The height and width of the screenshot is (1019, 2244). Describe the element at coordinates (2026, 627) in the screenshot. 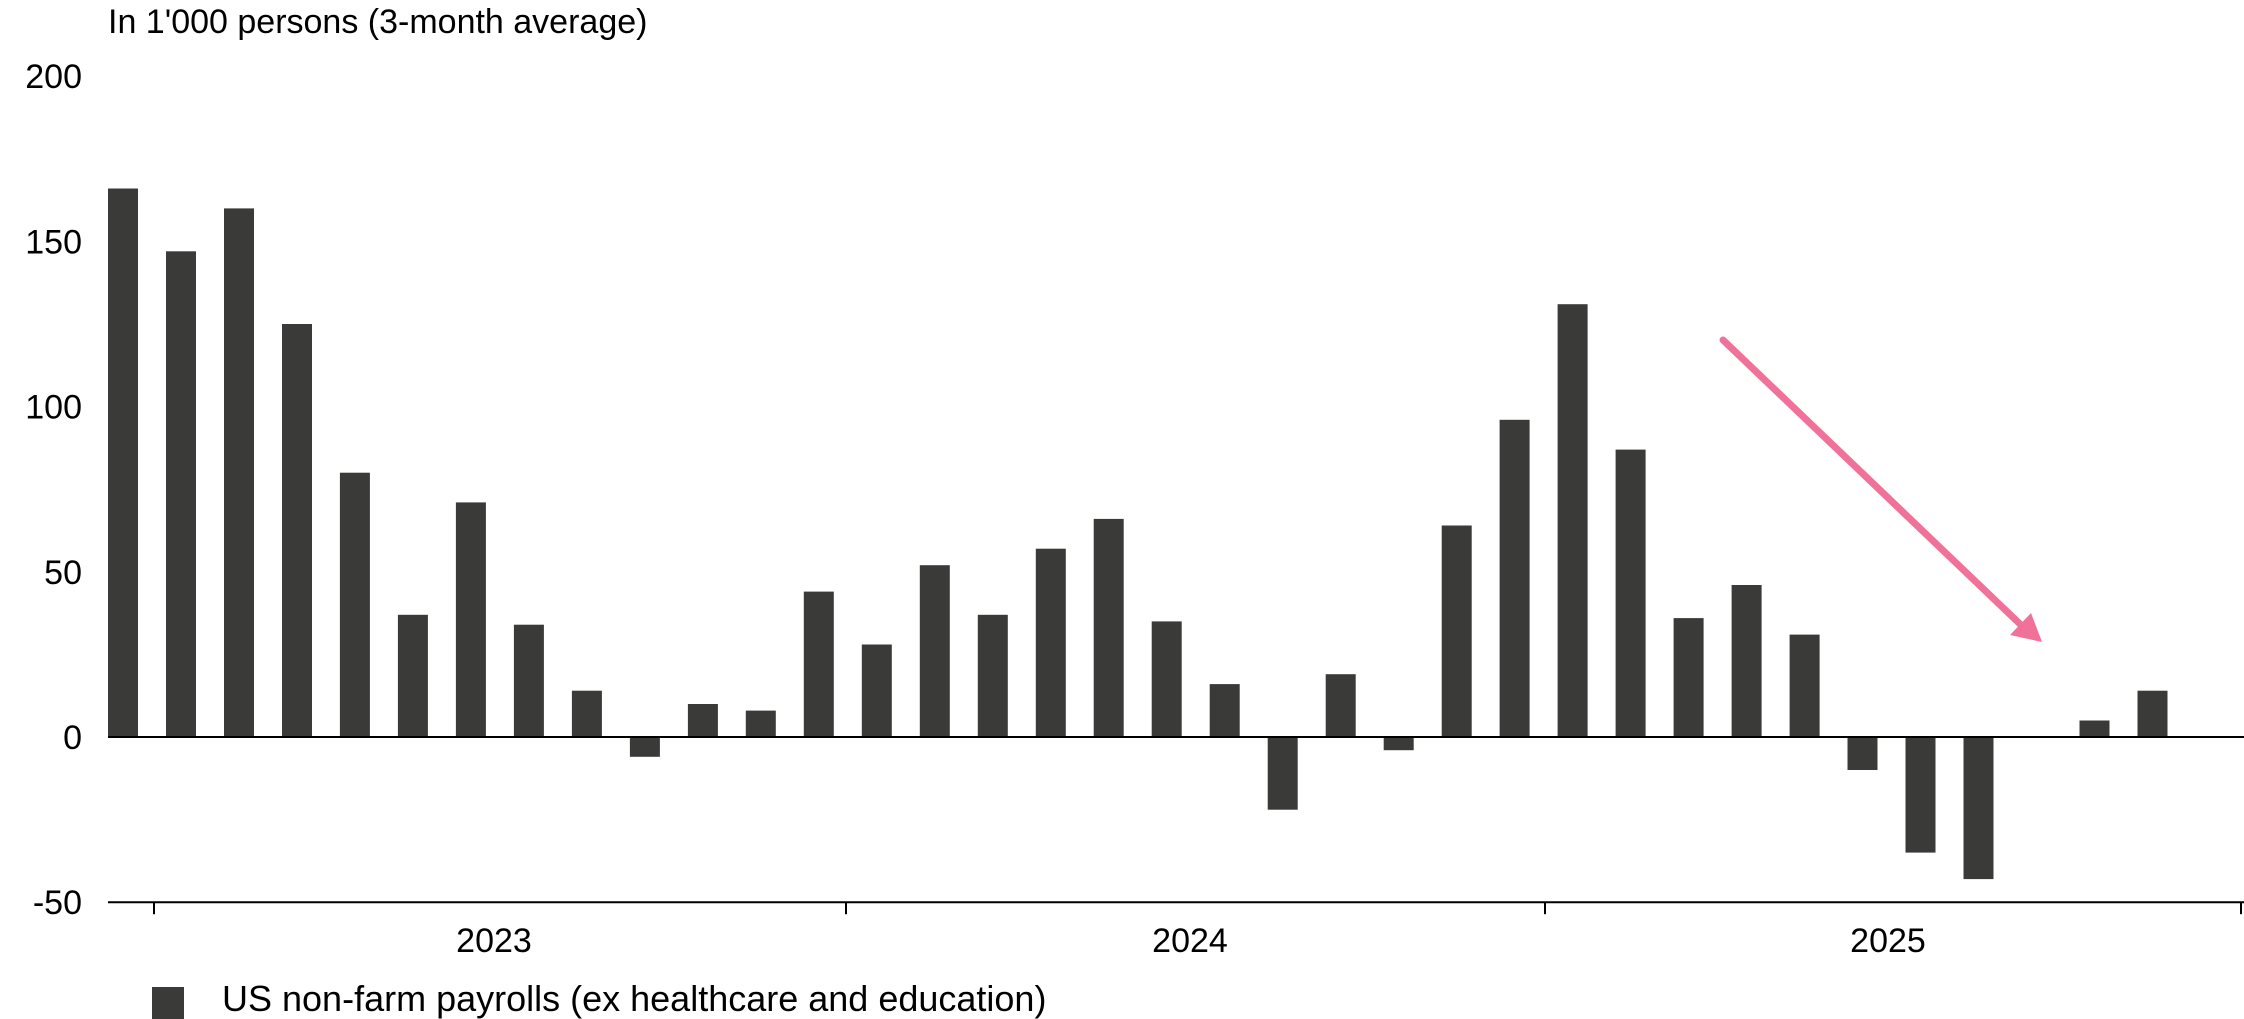

I see `trend-arrow-head` at that location.